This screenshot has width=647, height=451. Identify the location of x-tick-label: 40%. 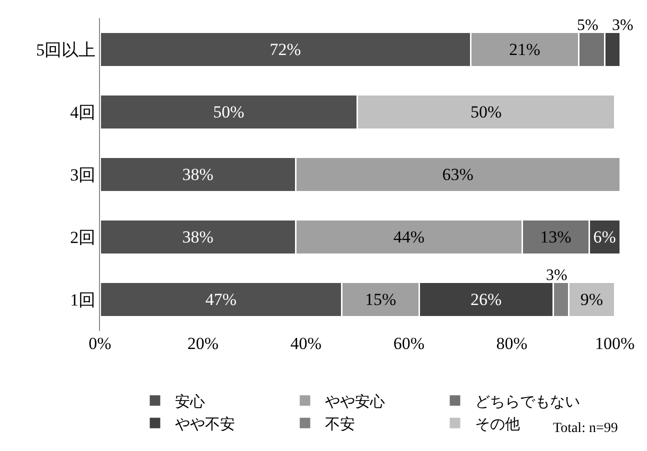
(306, 343).